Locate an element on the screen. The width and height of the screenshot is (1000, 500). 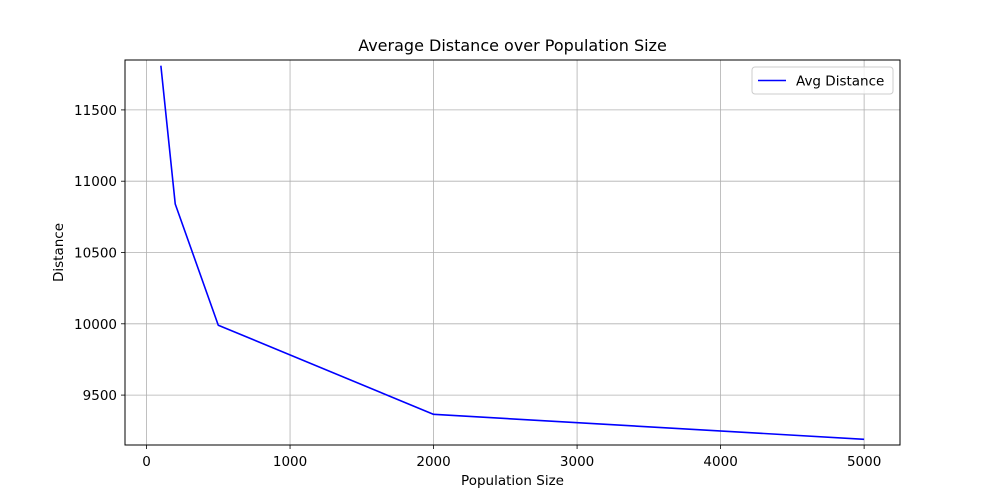
x-tick-label: 3000 is located at coordinates (577, 462).